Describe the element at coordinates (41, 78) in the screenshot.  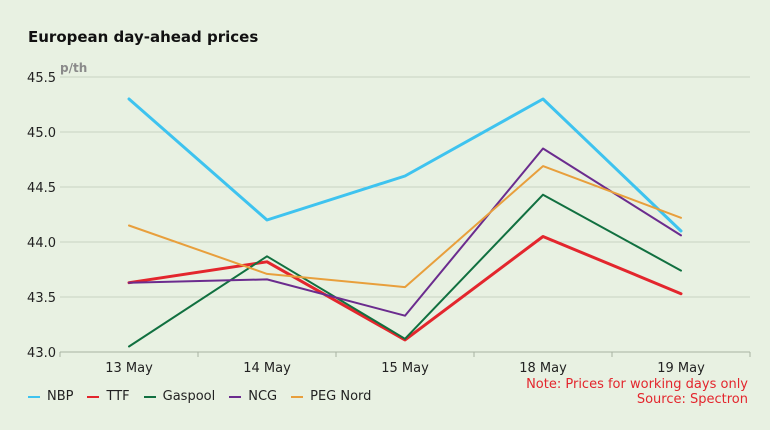
I see `y-tick-label: 45.5` at that location.